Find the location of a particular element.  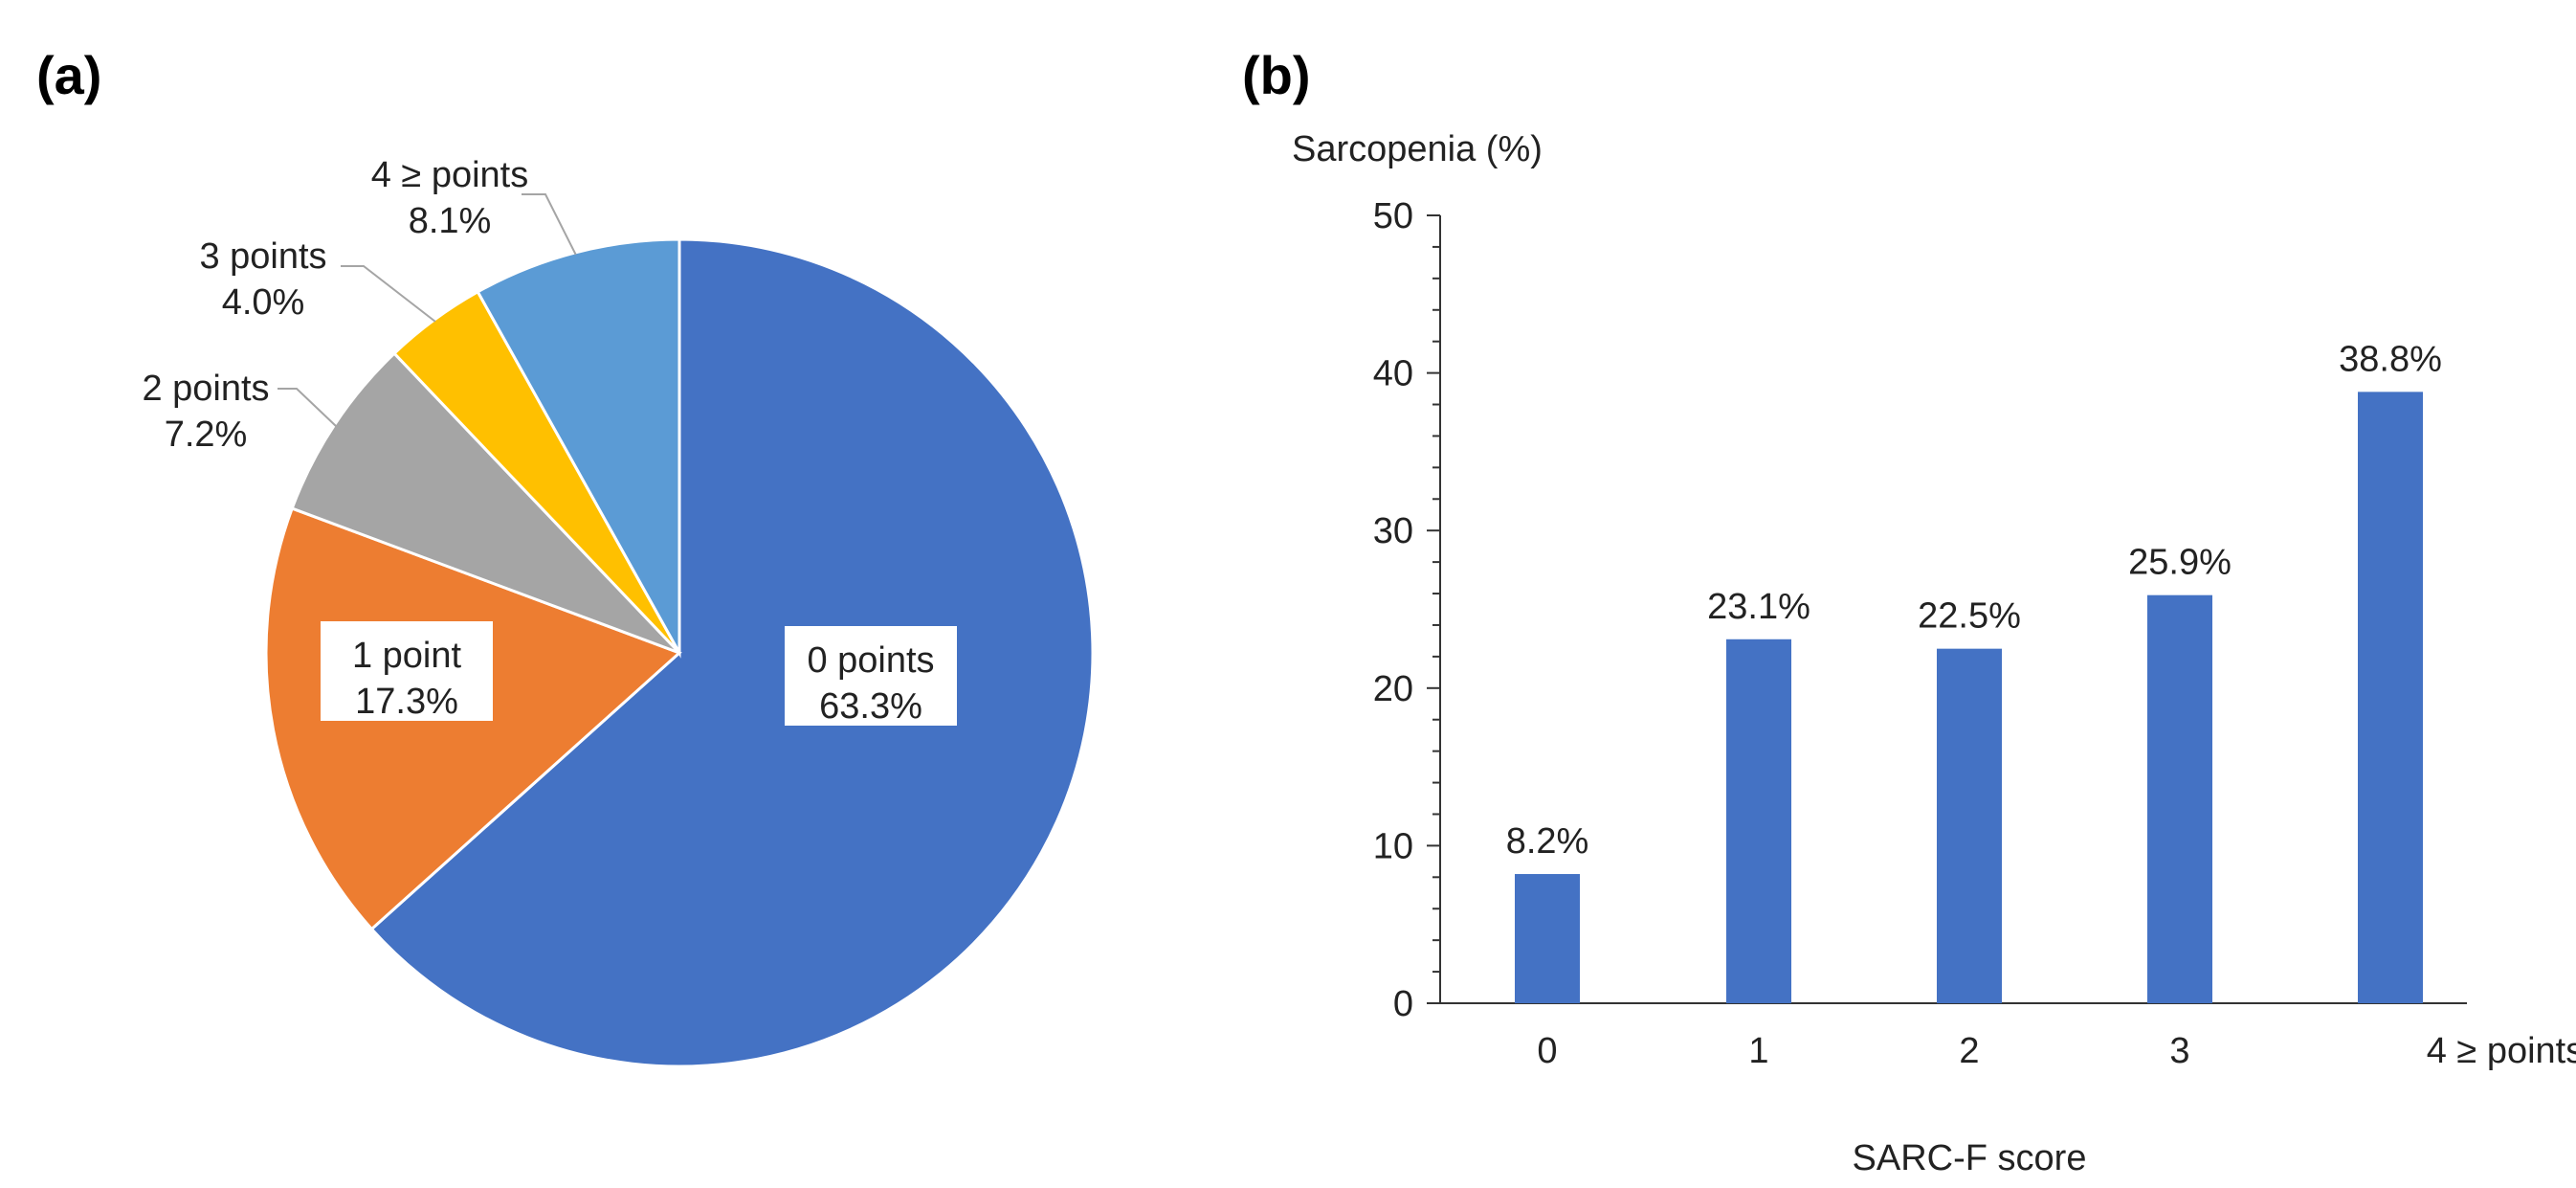

x-tick-label-3: 3 is located at coordinates (2179, 1051).